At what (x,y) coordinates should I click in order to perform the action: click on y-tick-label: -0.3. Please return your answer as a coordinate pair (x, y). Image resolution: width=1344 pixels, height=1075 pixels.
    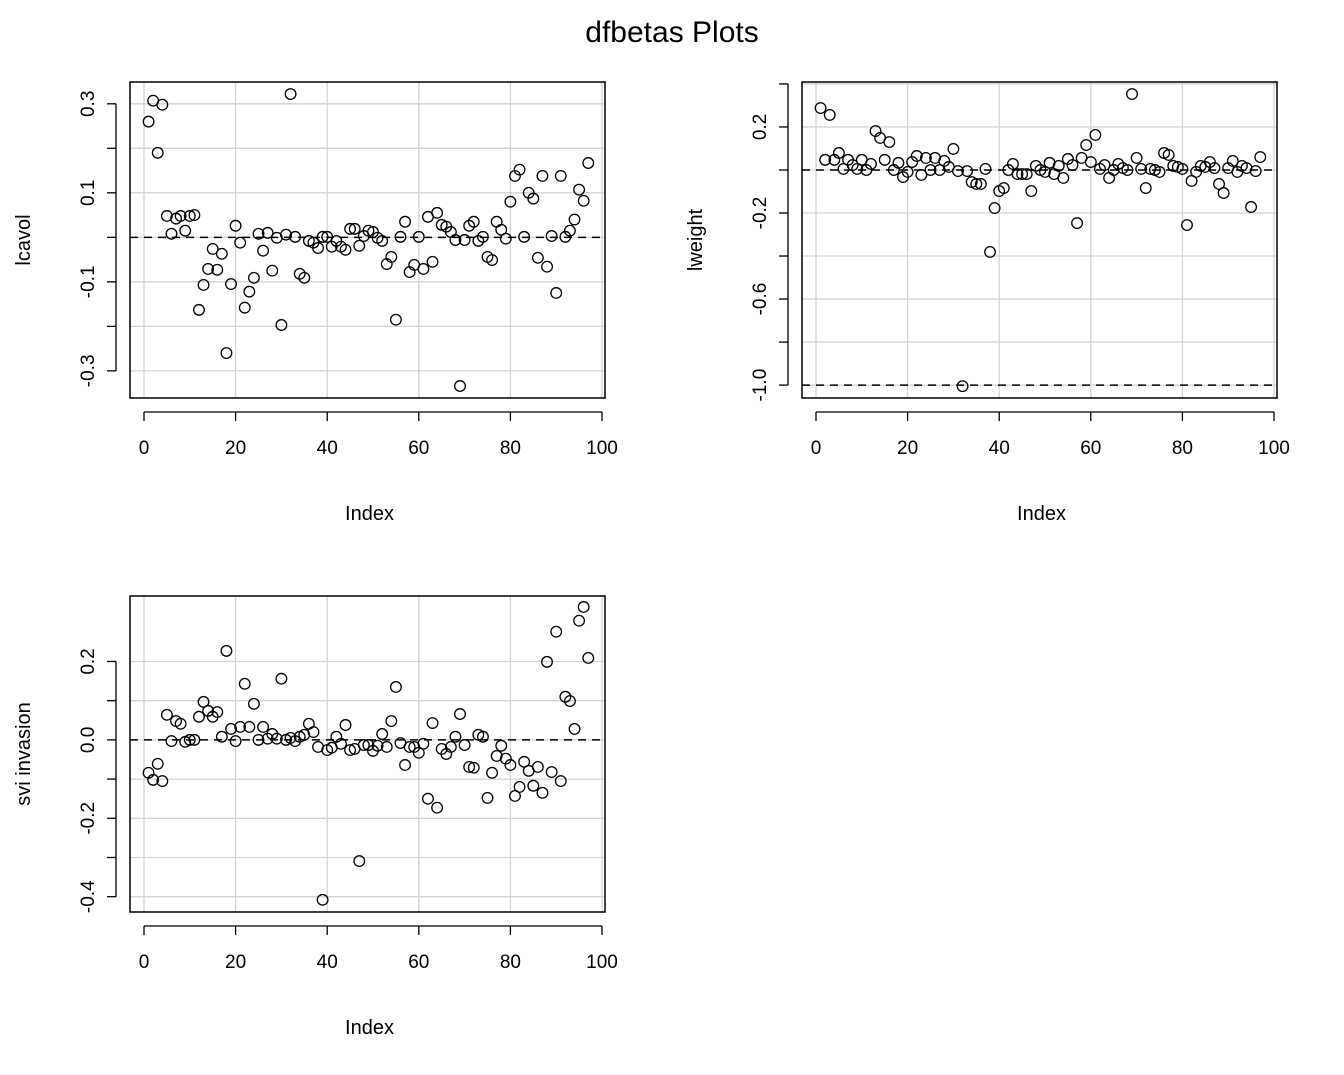
    Looking at the image, I should click on (88, 370).